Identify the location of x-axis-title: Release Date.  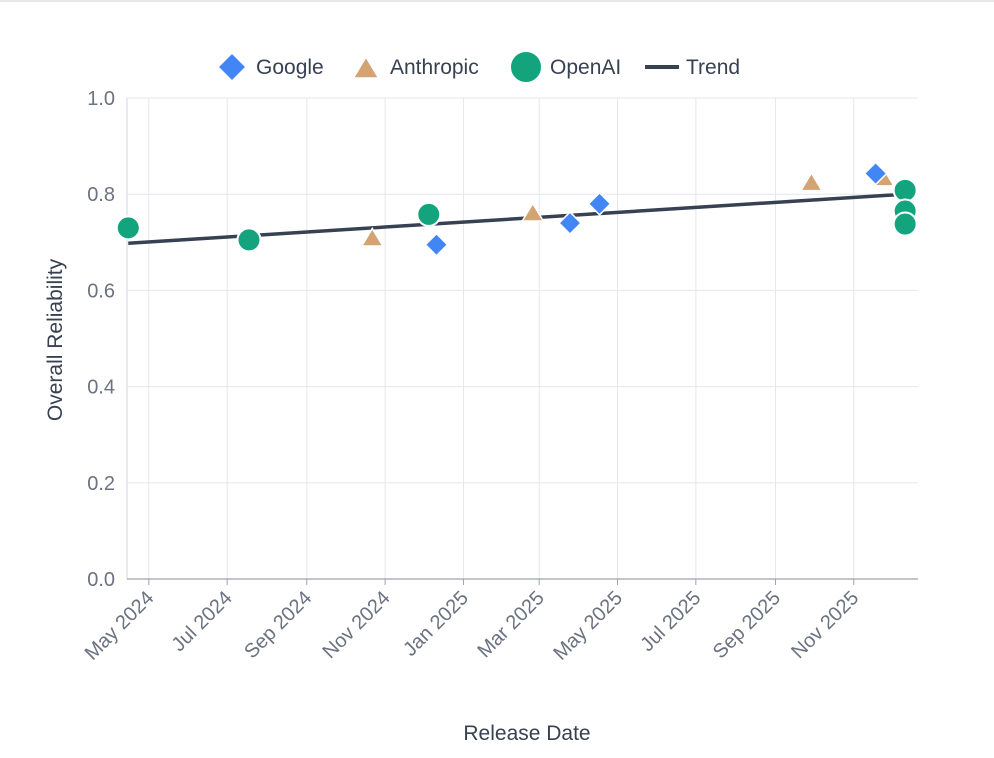
(526, 733).